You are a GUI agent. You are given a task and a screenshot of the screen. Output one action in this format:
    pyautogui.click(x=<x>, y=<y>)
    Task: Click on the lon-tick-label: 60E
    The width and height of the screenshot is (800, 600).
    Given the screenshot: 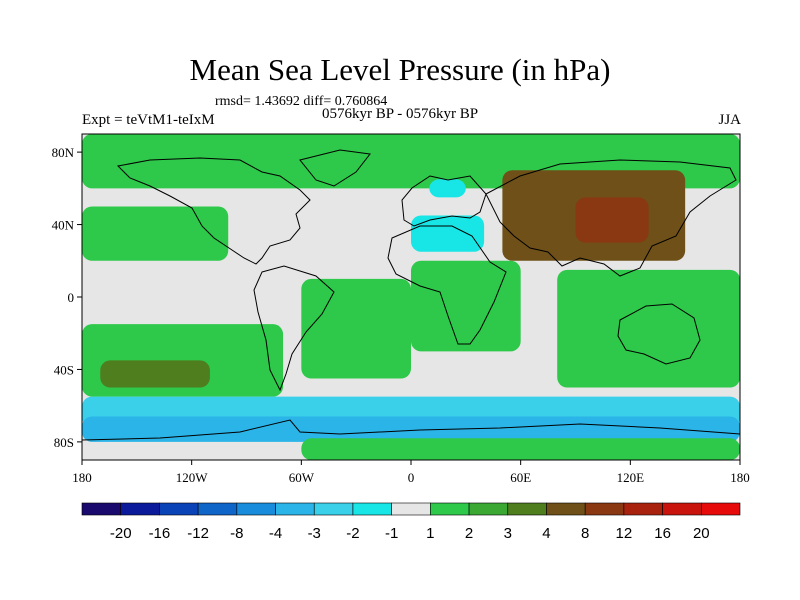 What is the action you would take?
    pyautogui.click(x=520, y=477)
    